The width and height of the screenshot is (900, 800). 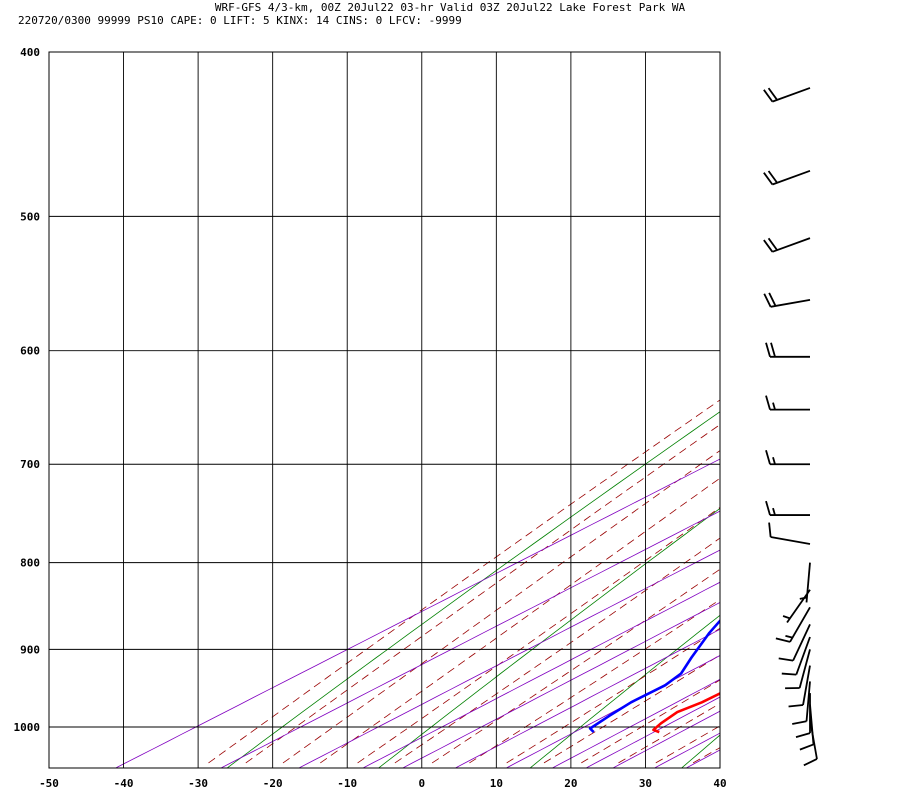 What do you see at coordinates (27, 390) in the screenshot?
I see `pressure-axis-labels: 400 500 600 700 800 900 1000` at bounding box center [27, 390].